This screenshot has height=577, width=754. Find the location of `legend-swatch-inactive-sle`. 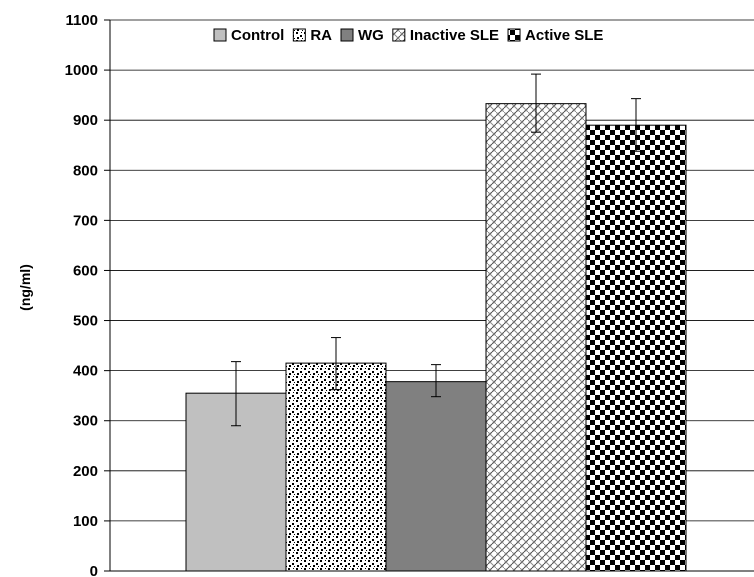

legend-swatch-inactive-sle is located at coordinates (399, 35).